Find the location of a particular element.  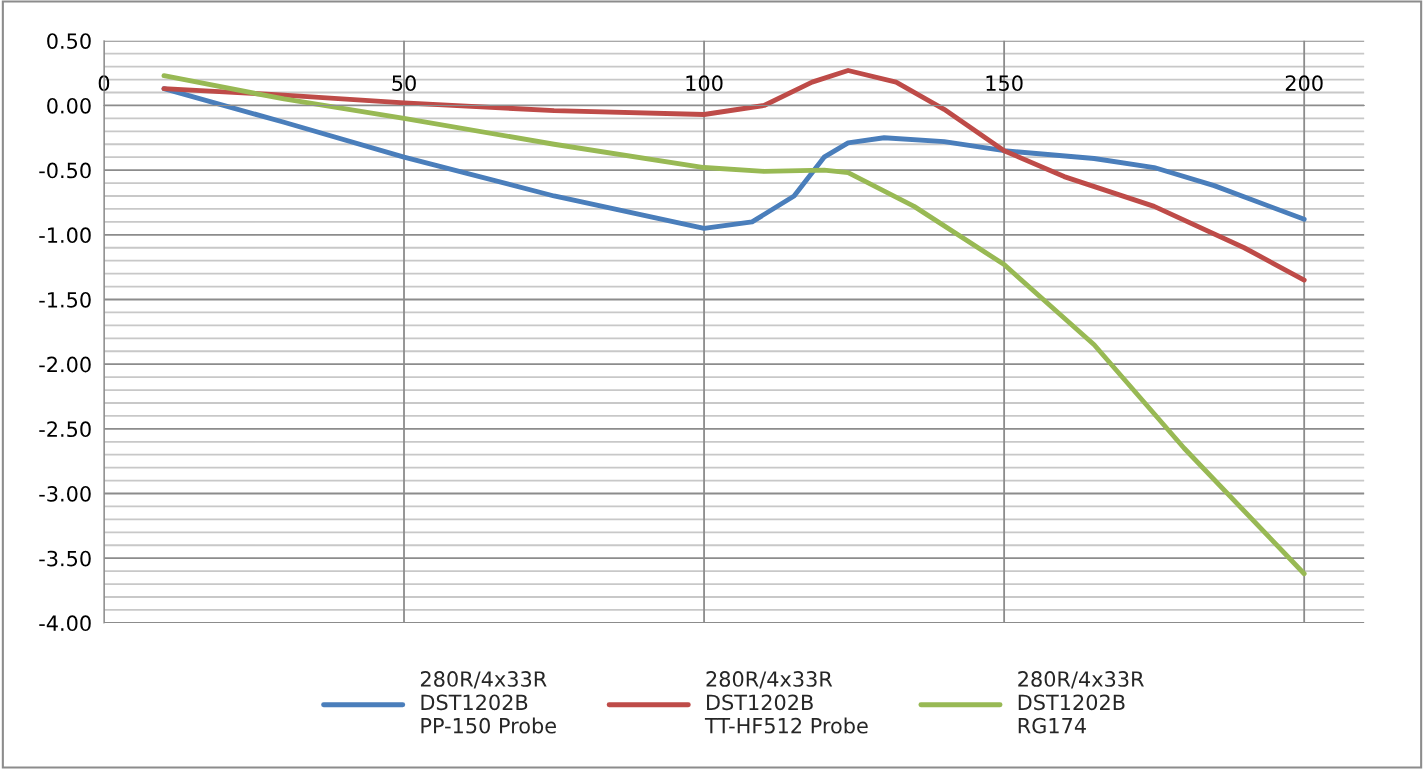

x-tick-label: 150 is located at coordinates (1004, 83).